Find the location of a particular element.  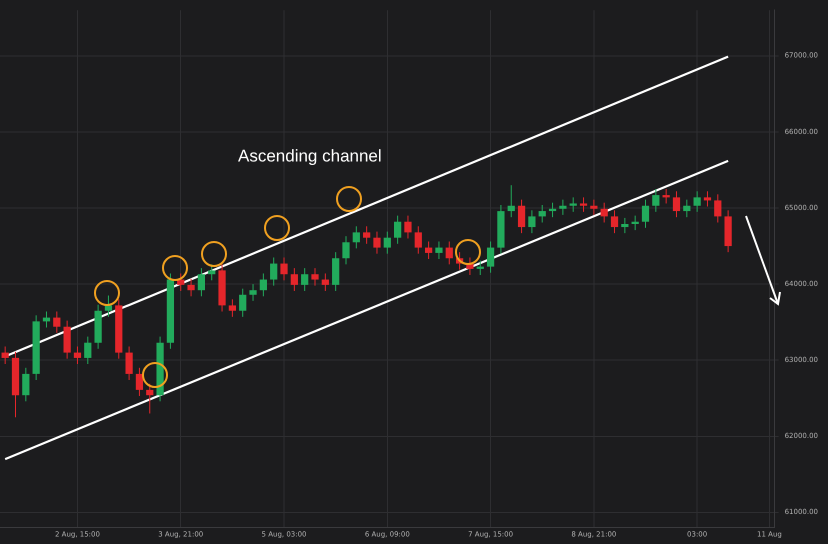

annotation: Ascending channel is located at coordinates (310, 156).